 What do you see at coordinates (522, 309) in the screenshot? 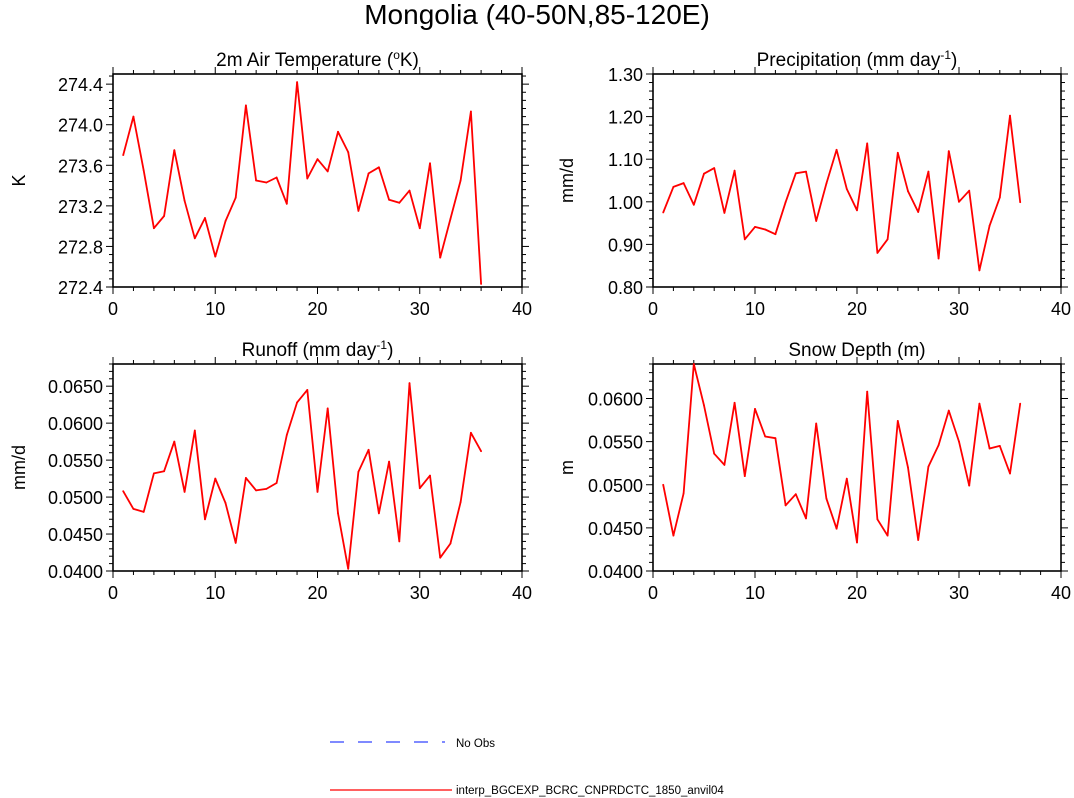
I see `air-temperature-xtick-label: 40` at bounding box center [522, 309].